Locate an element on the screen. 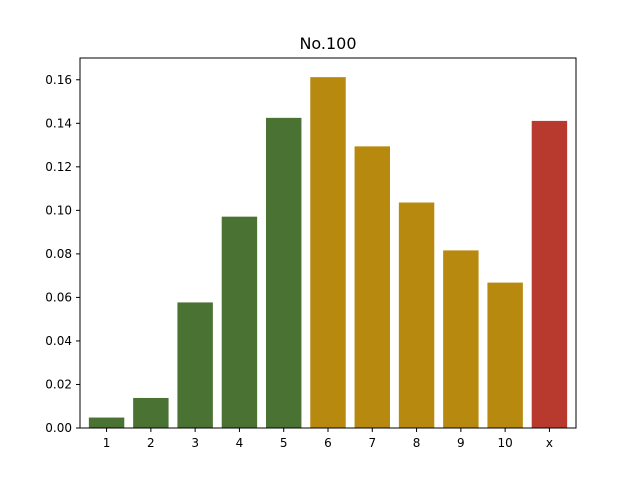  y-tick-label: 0.02 is located at coordinates (58, 384).